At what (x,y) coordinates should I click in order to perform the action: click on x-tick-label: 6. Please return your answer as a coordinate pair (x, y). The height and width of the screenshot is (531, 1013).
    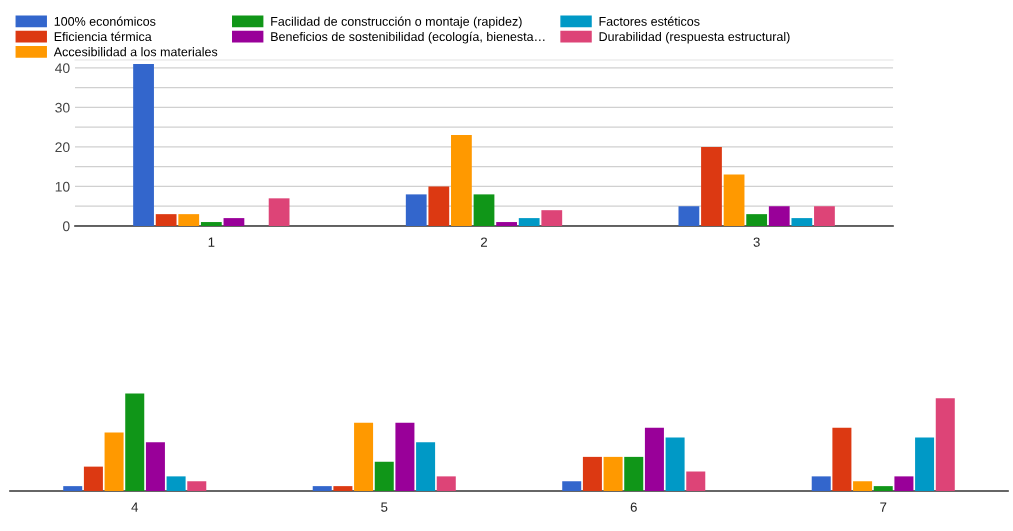
    Looking at the image, I should click on (633, 507).